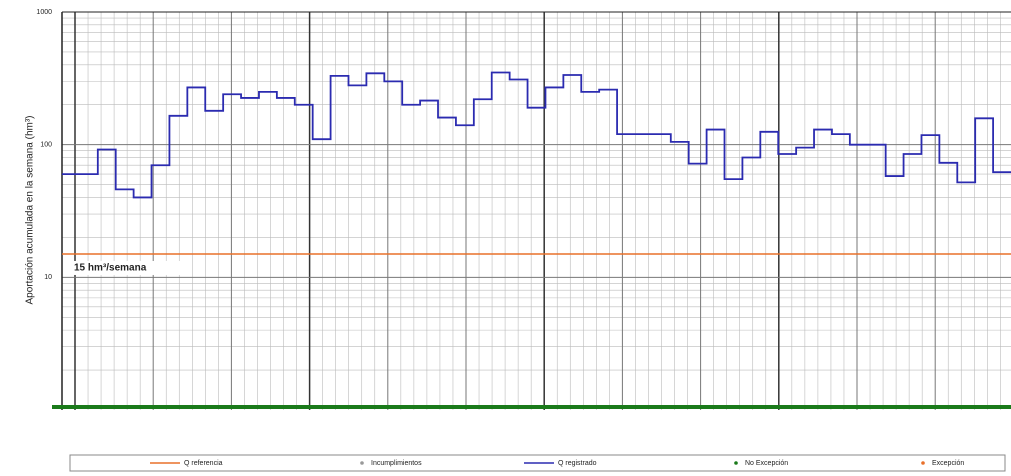  What do you see at coordinates (110, 268) in the screenshot?
I see `reference-label: 15 hm³/semana` at bounding box center [110, 268].